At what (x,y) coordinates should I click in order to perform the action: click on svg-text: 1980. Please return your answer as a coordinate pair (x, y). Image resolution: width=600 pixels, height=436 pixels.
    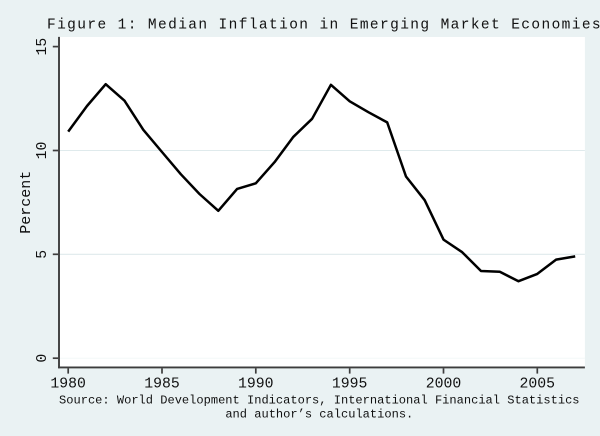
    Looking at the image, I should click on (68, 385).